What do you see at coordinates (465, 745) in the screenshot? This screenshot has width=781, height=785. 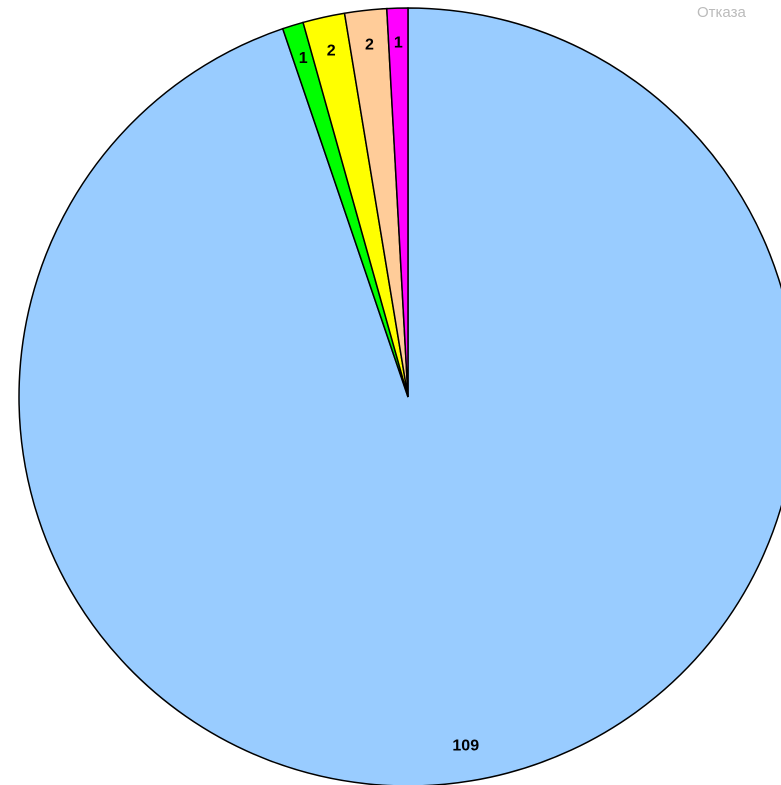 I see `data-label: 109` at bounding box center [465, 745].